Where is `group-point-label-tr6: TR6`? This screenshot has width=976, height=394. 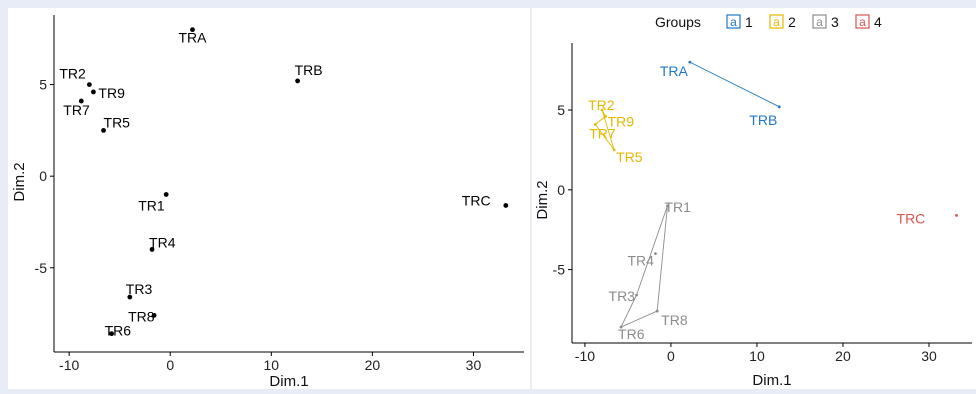 group-point-label-tr6: TR6 is located at coordinates (631, 334).